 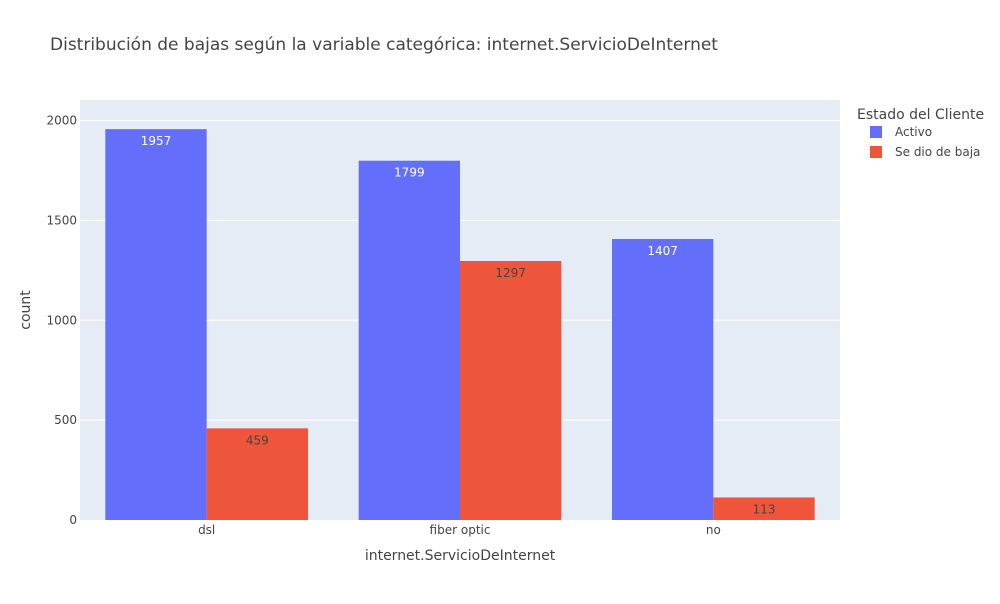 What do you see at coordinates (937, 152) in the screenshot?
I see `legend-label: Se dio de baja` at bounding box center [937, 152].